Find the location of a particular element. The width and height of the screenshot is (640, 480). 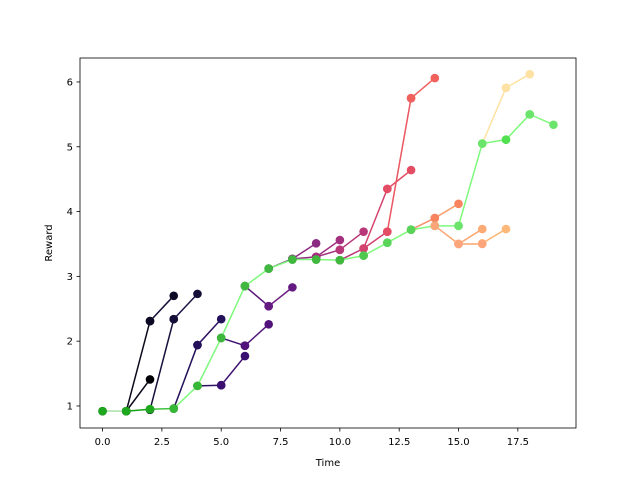

x-tick-label: 7.5 is located at coordinates (281, 442).